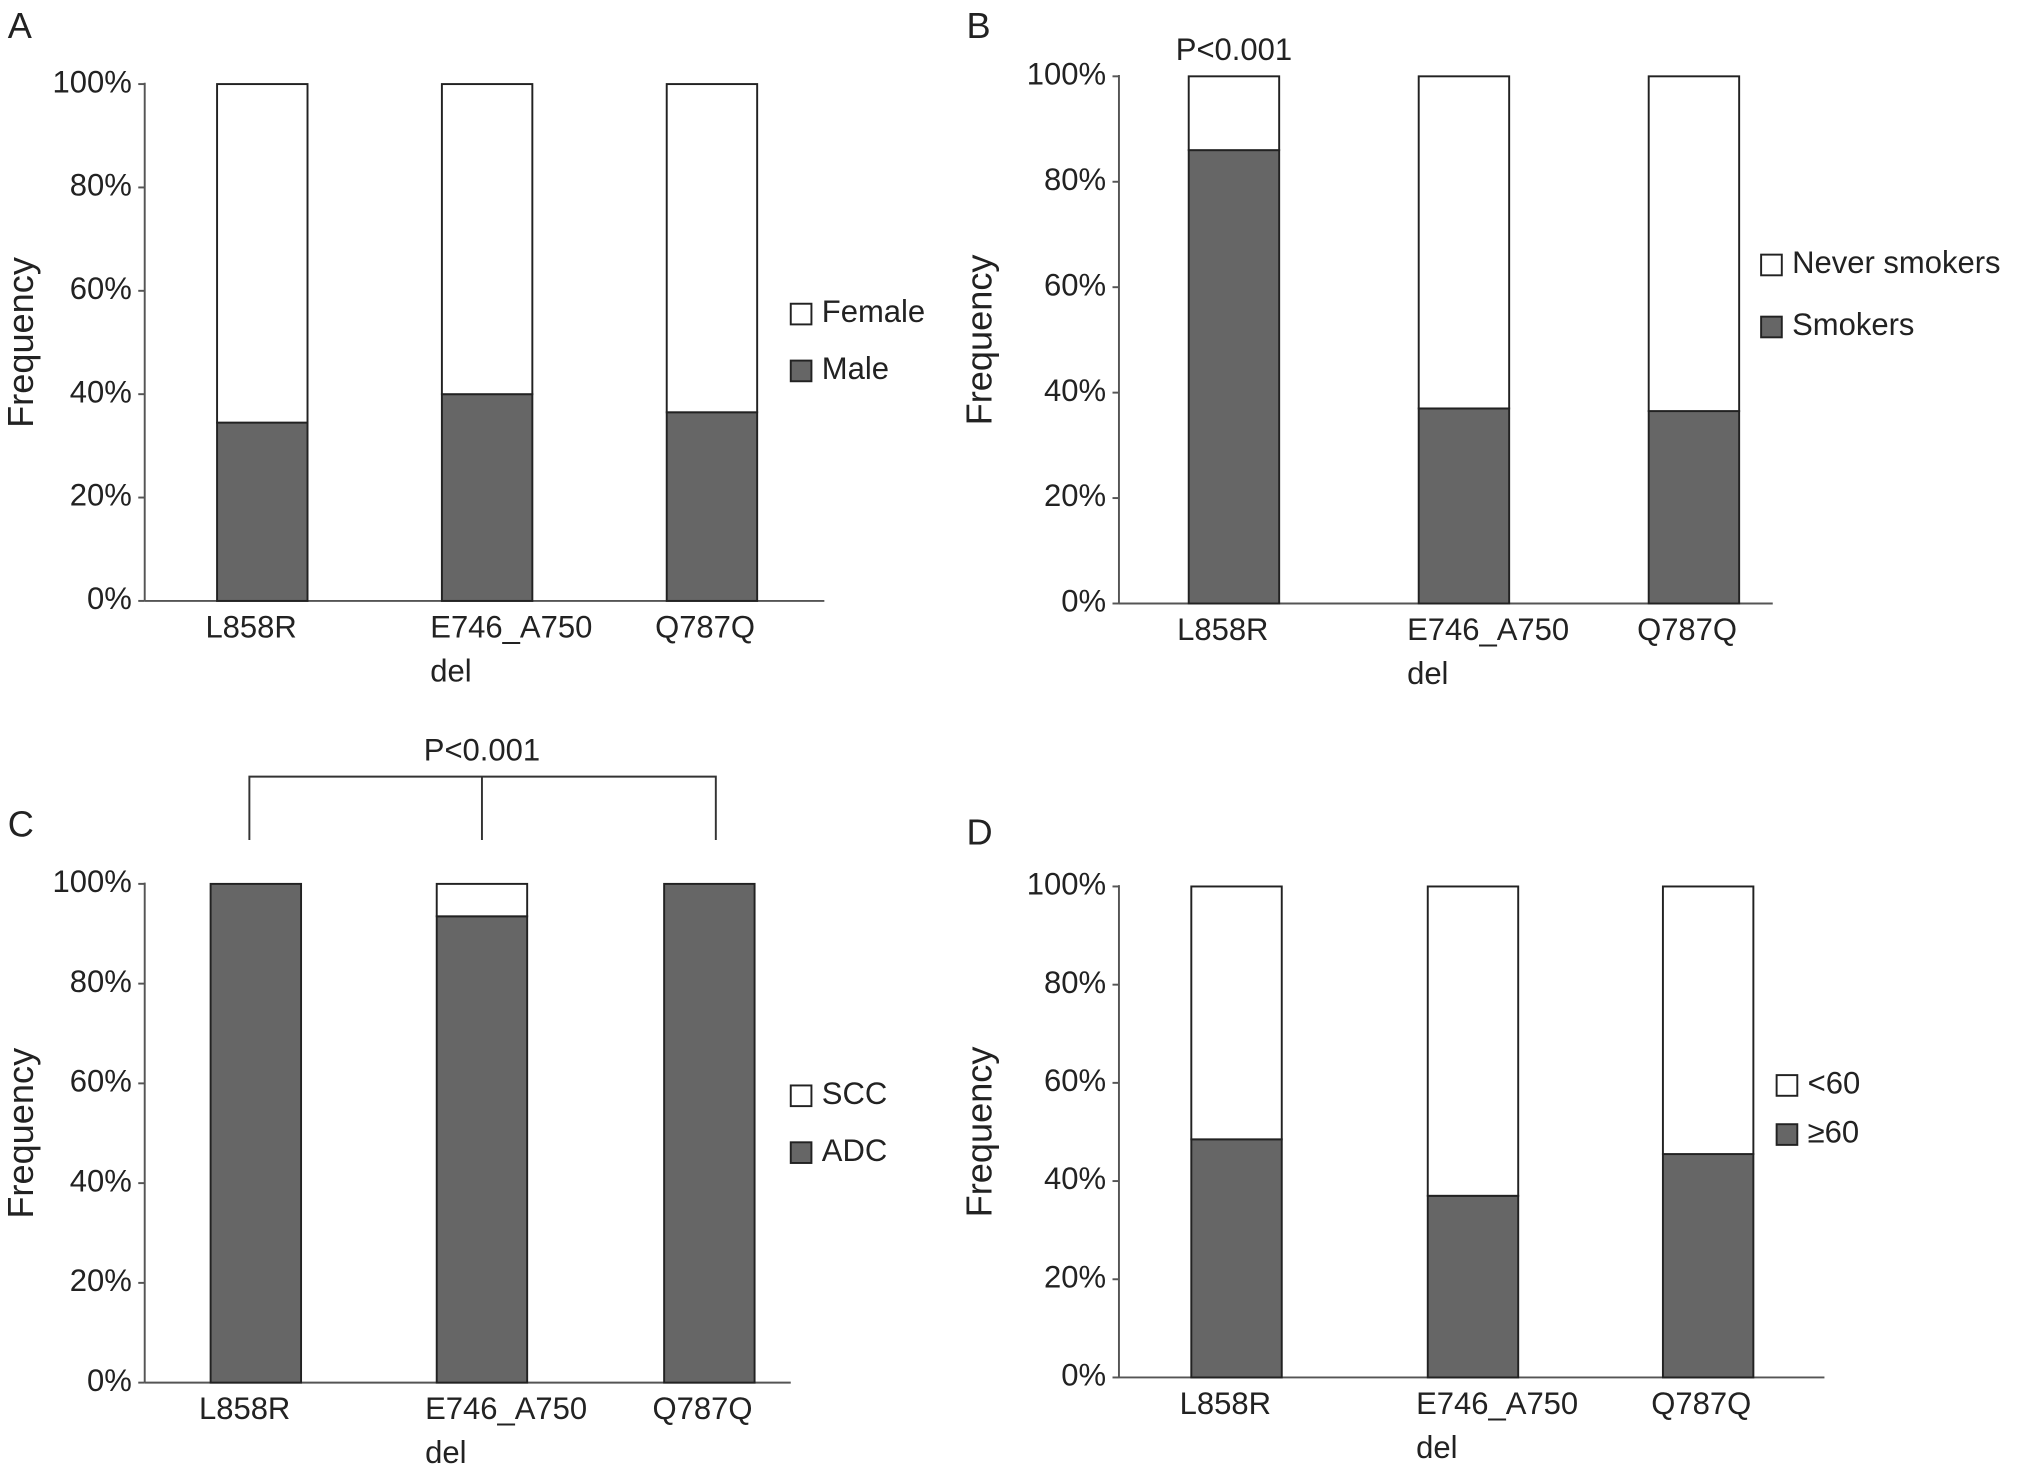 The width and height of the screenshot is (2026, 1468). What do you see at coordinates (21, 824) in the screenshot?
I see `panel-label: C` at bounding box center [21, 824].